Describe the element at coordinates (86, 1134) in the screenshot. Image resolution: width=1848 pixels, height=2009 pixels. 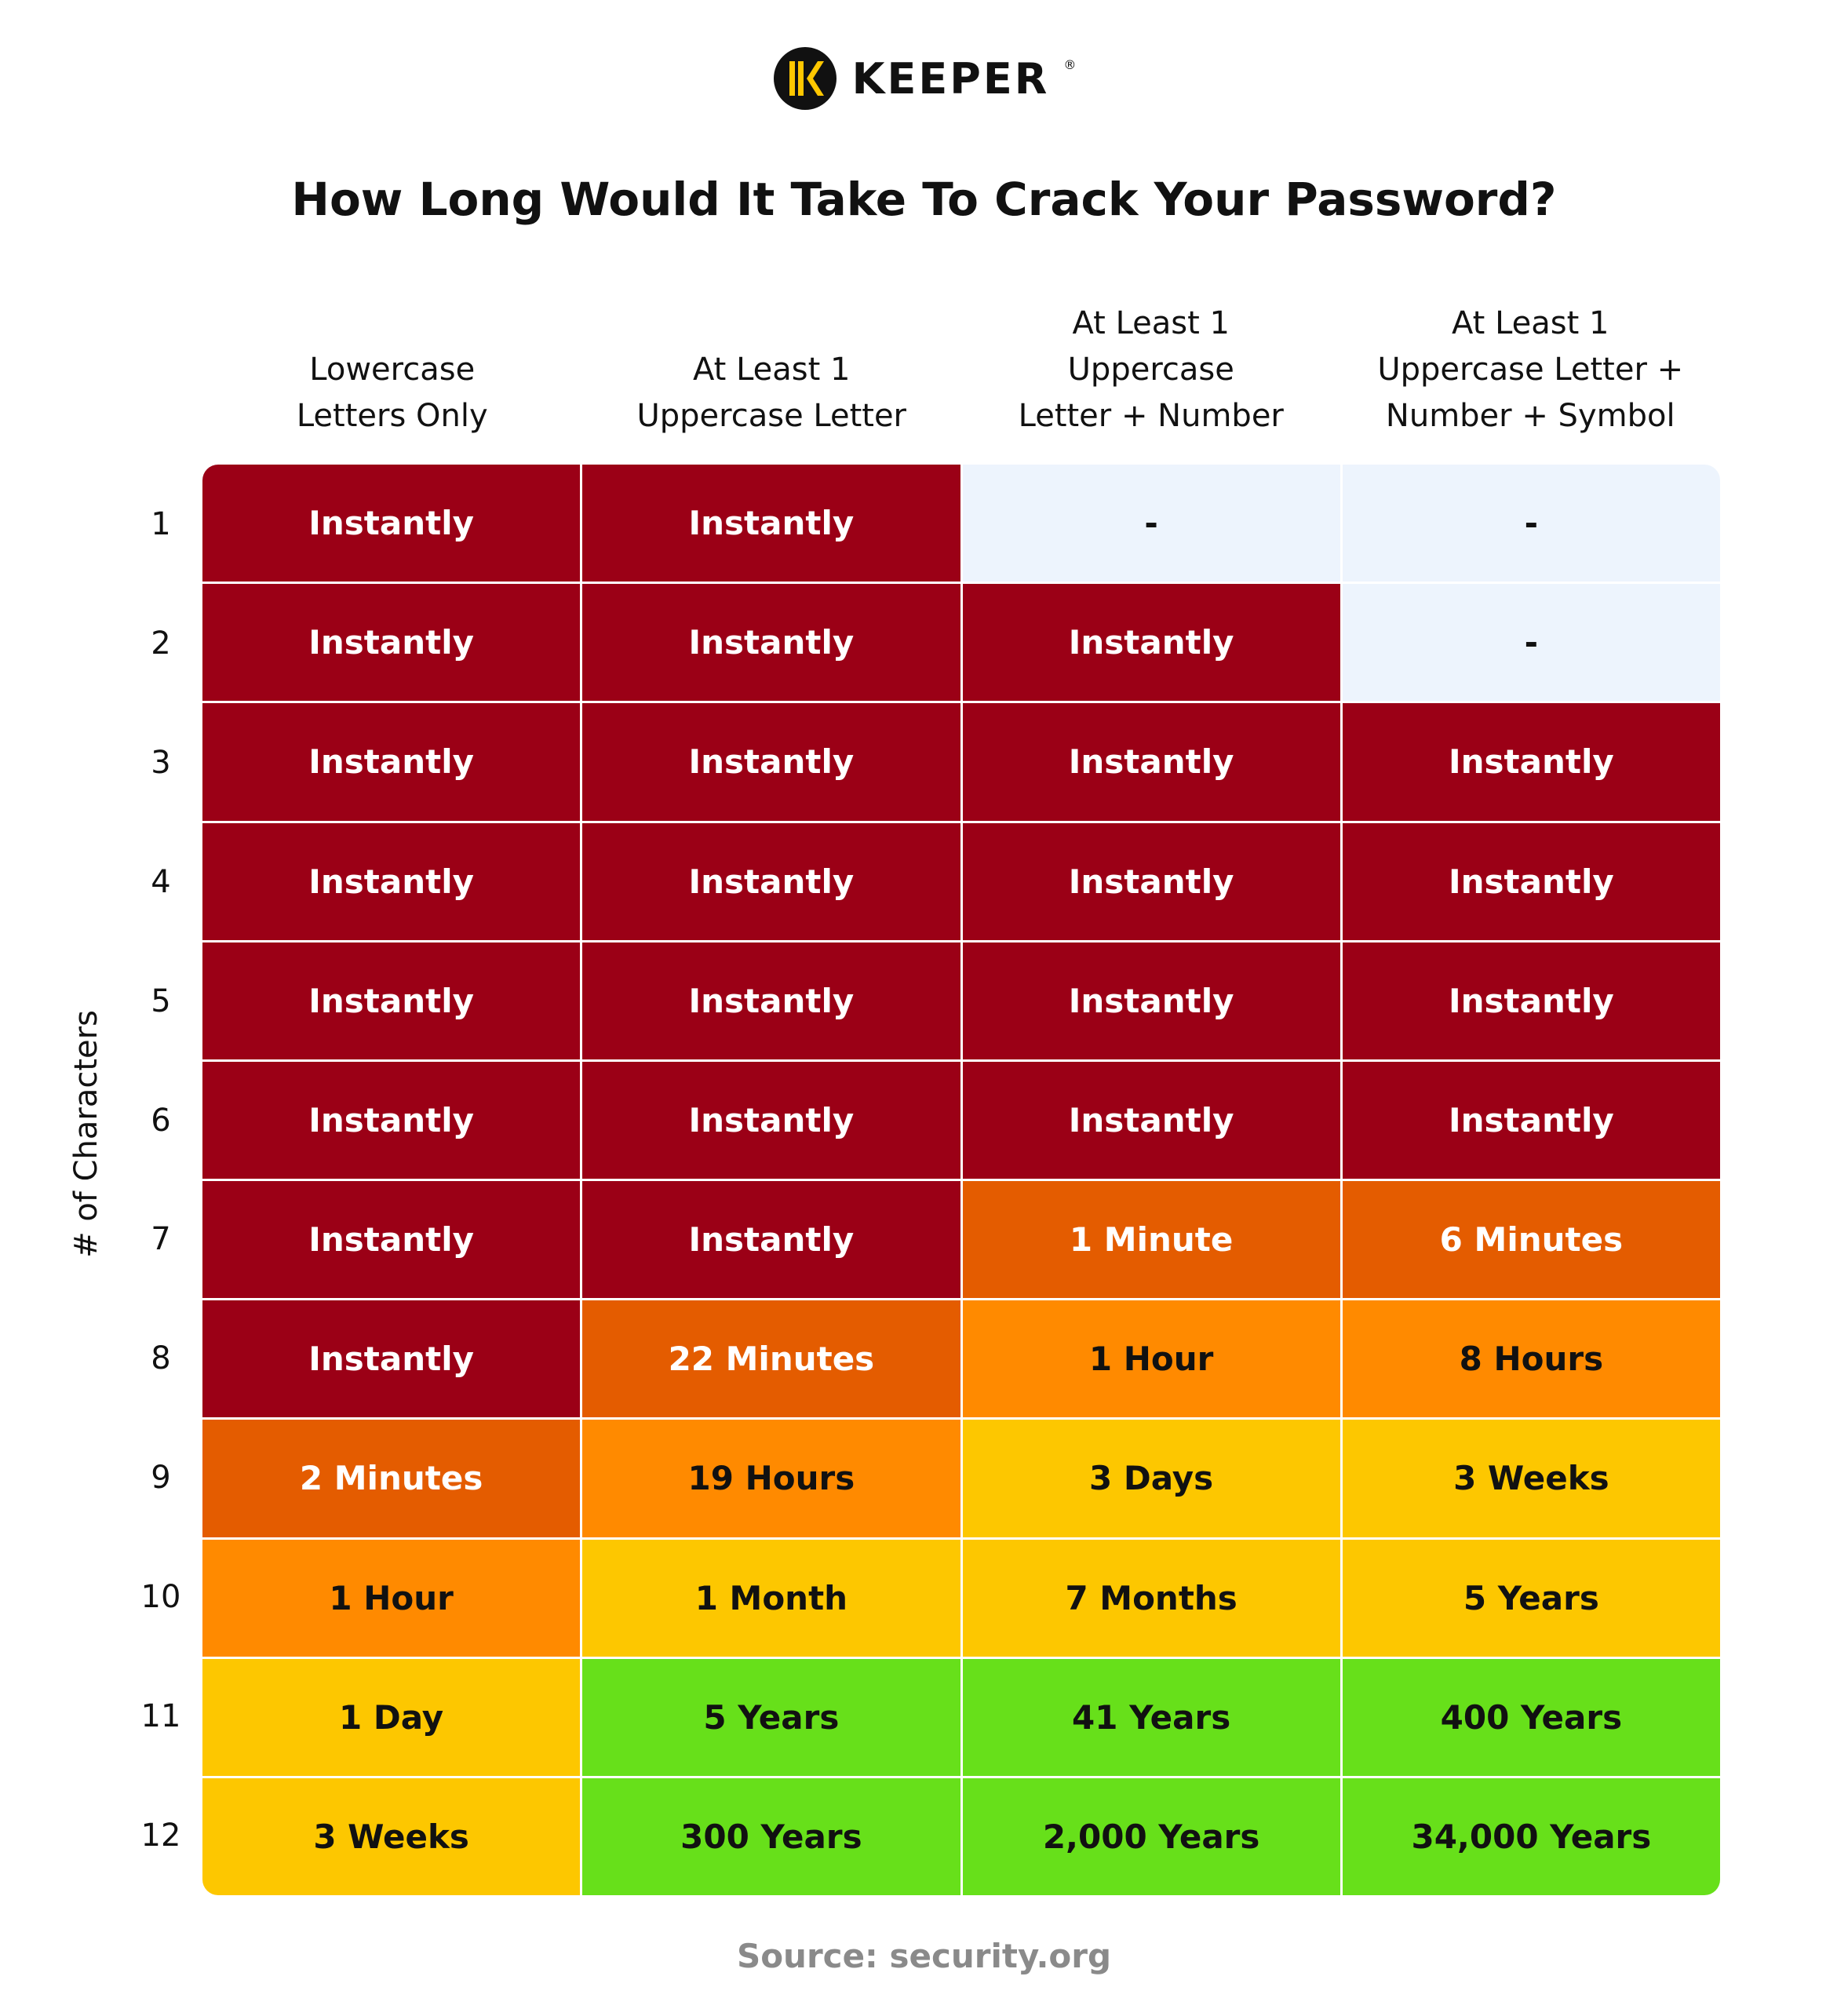
I see `row-axis-label: # of Characters` at that location.